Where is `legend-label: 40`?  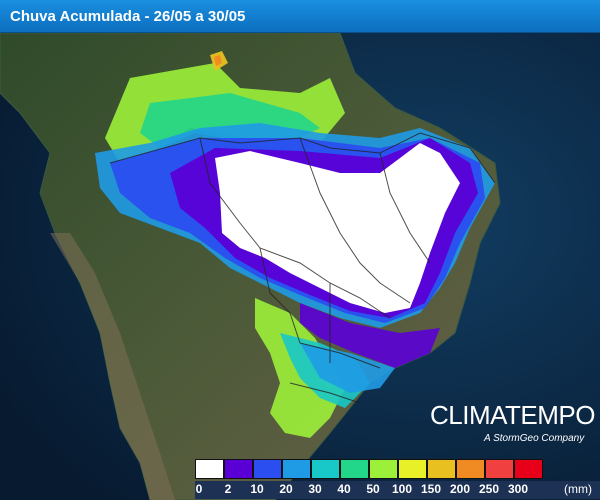
legend-label: 40 is located at coordinates (344, 489).